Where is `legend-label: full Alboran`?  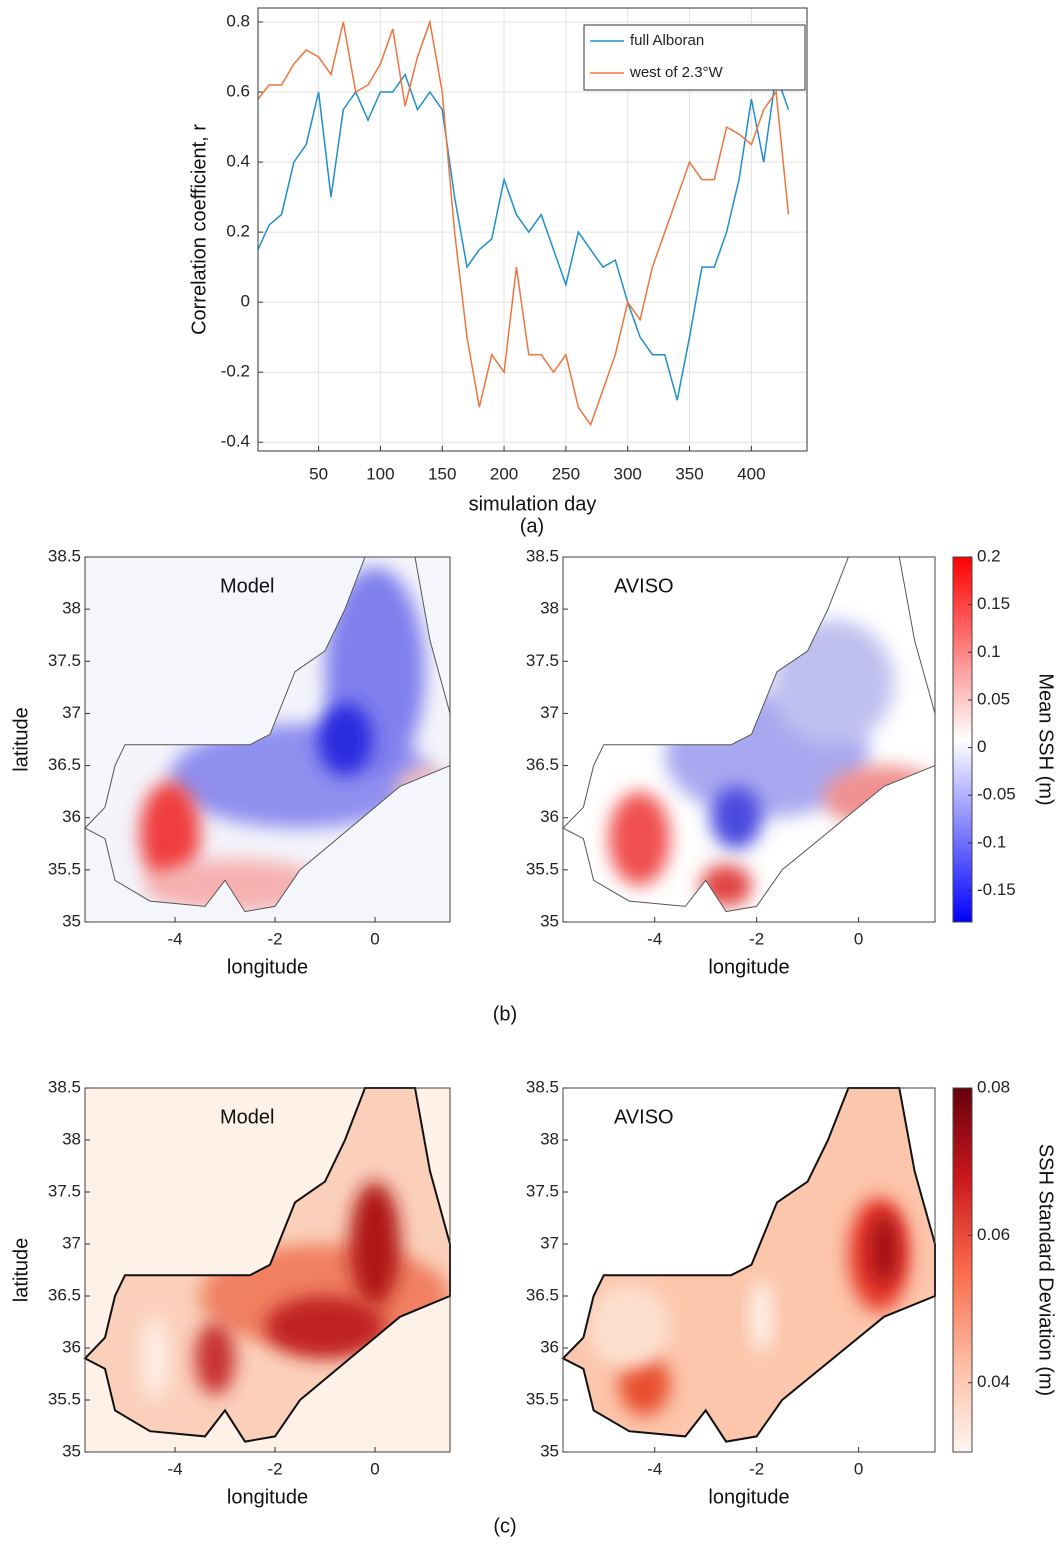 legend-label: full Alboran is located at coordinates (667, 40).